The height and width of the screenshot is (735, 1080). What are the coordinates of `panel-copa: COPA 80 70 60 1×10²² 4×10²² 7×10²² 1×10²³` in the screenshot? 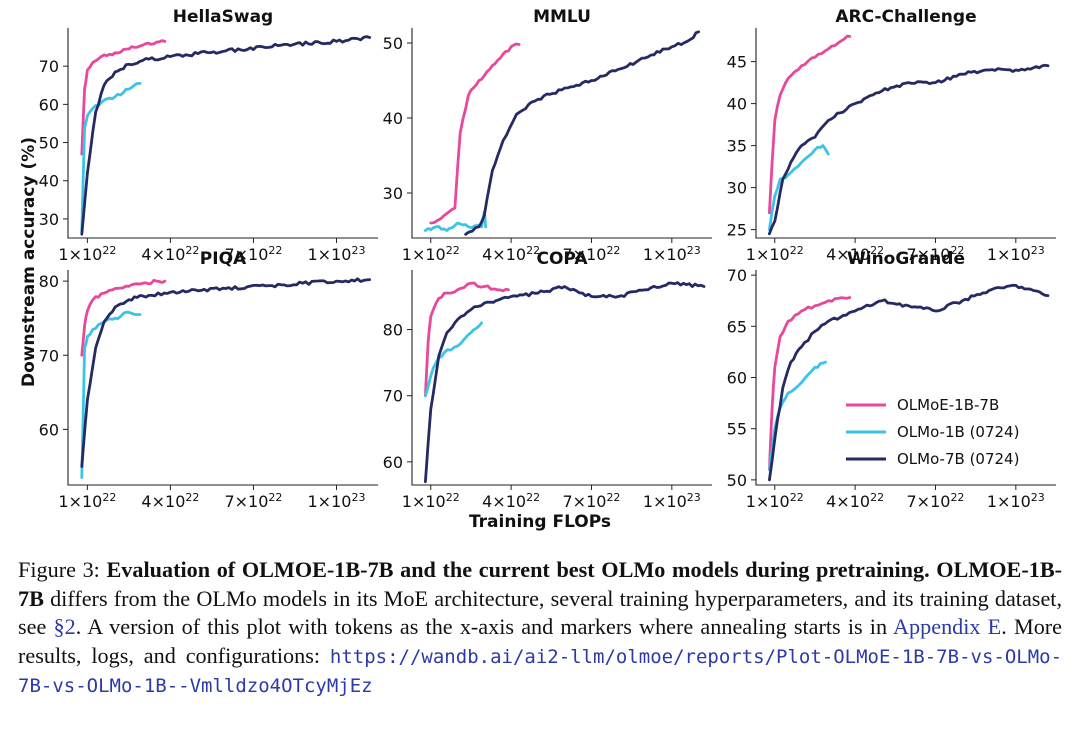 It's located at (547, 380).